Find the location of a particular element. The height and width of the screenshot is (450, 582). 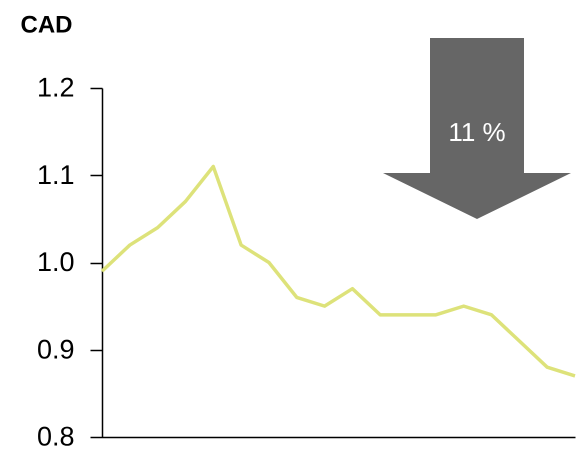

y-tick-label: 0.9 is located at coordinates (55, 349).